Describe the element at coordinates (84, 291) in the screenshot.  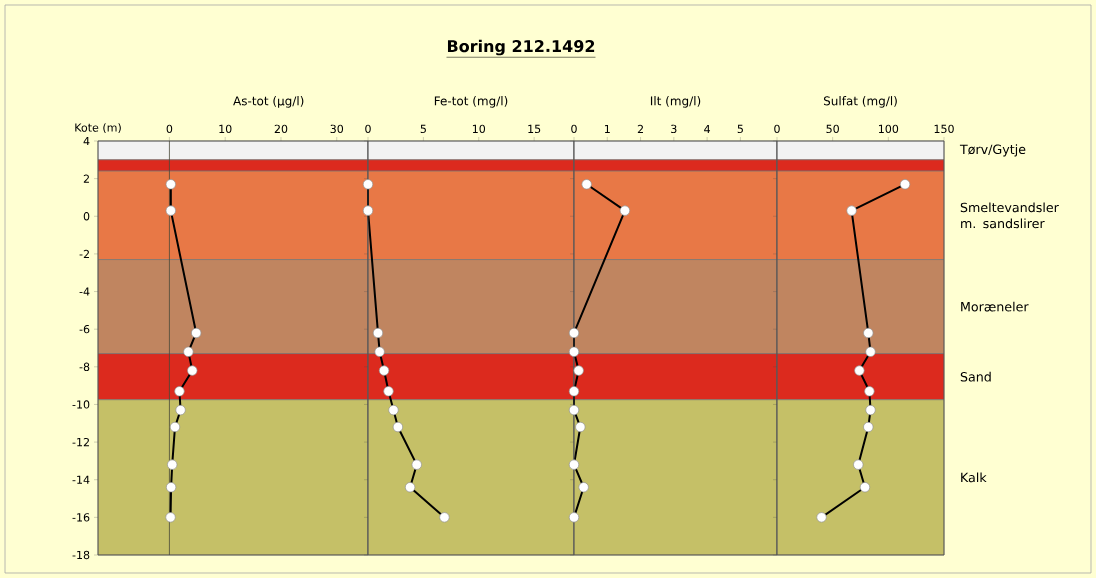
I see `y-tick-label: -4` at that location.